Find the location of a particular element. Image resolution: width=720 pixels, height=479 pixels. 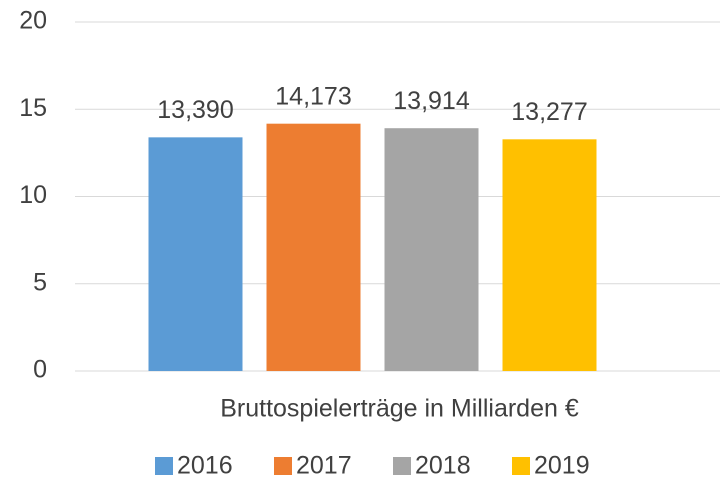

y-tick-label: 0 is located at coordinates (40, 370).